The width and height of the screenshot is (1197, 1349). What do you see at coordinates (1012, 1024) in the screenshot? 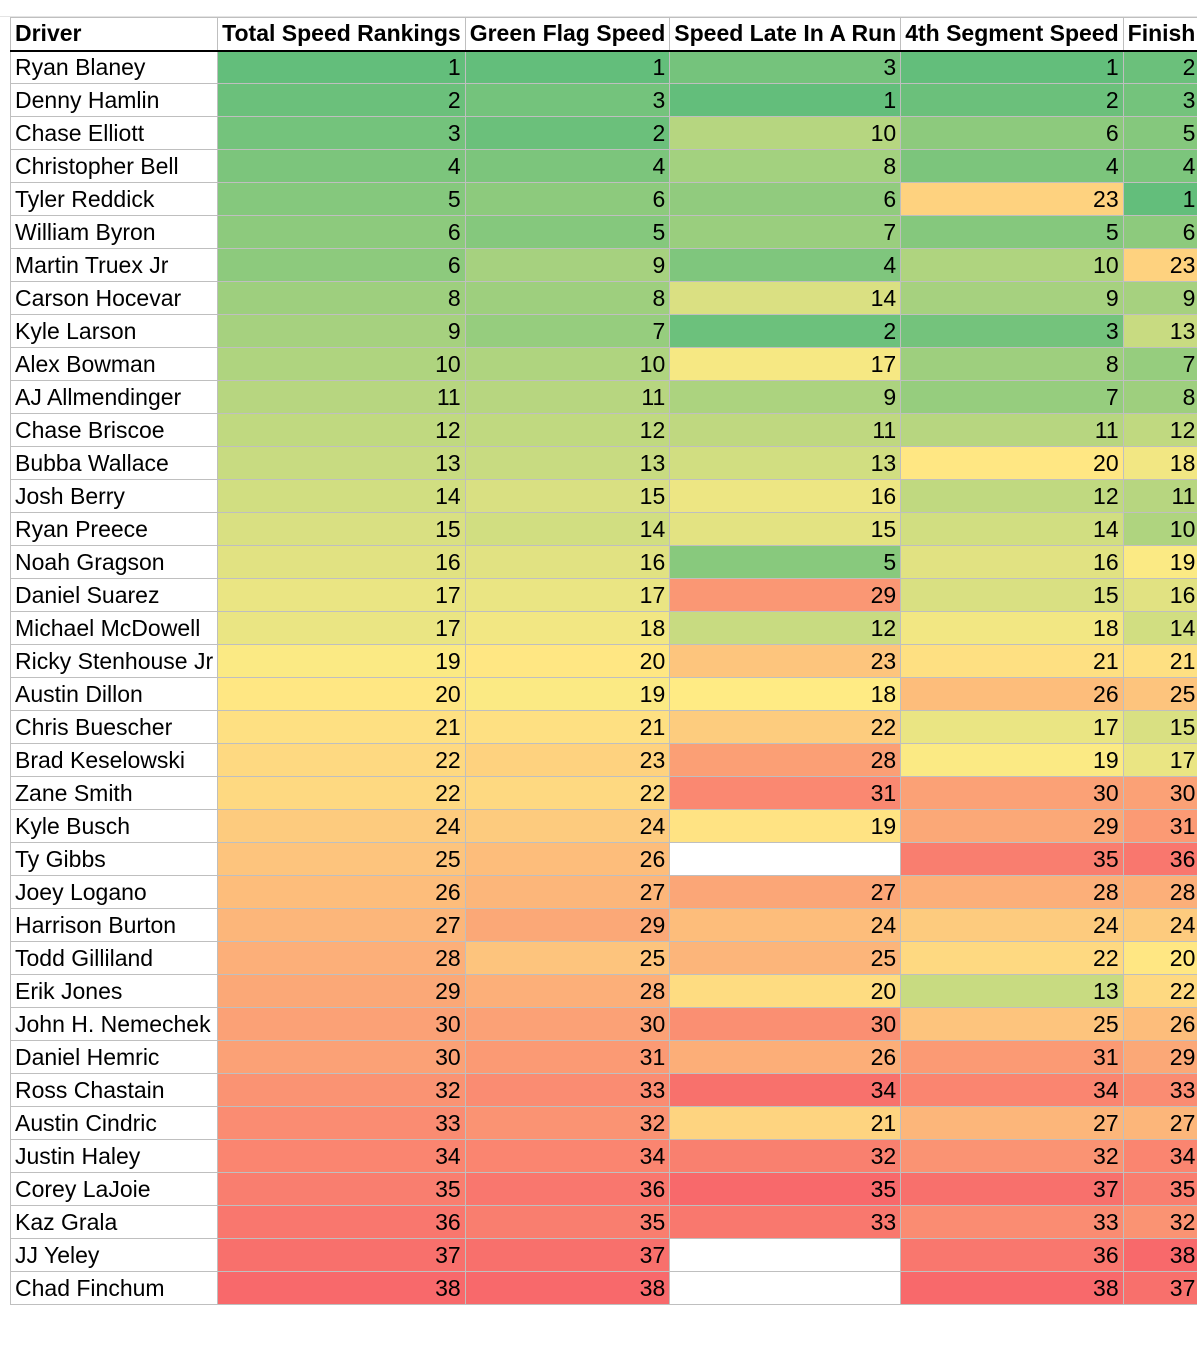
I see `4th-segment-speed-cell: 25` at bounding box center [1012, 1024].